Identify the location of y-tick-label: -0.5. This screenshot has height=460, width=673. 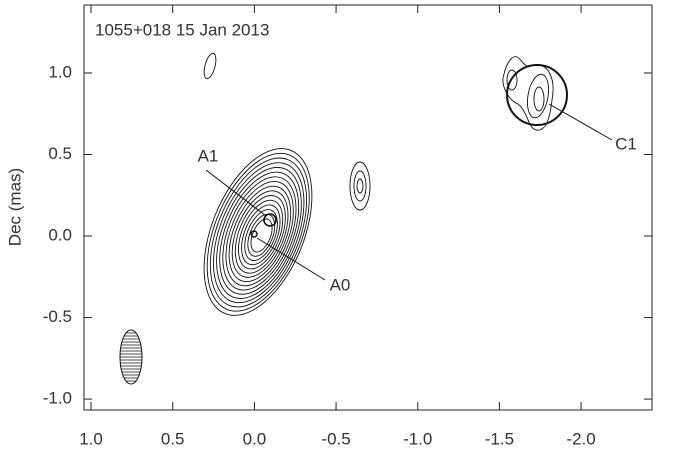
(57, 316).